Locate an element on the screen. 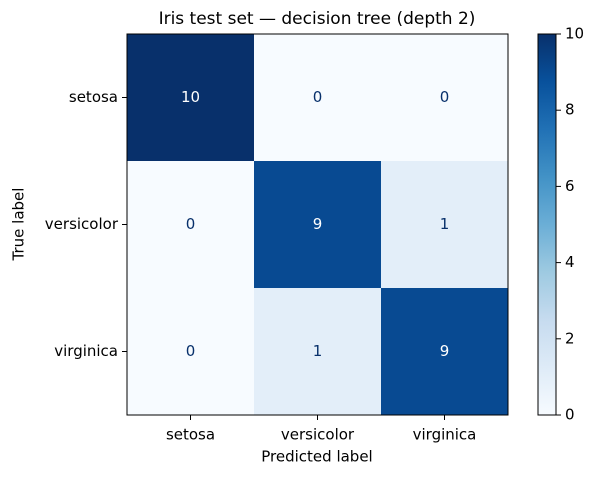  colorbar is located at coordinates (547, 224).